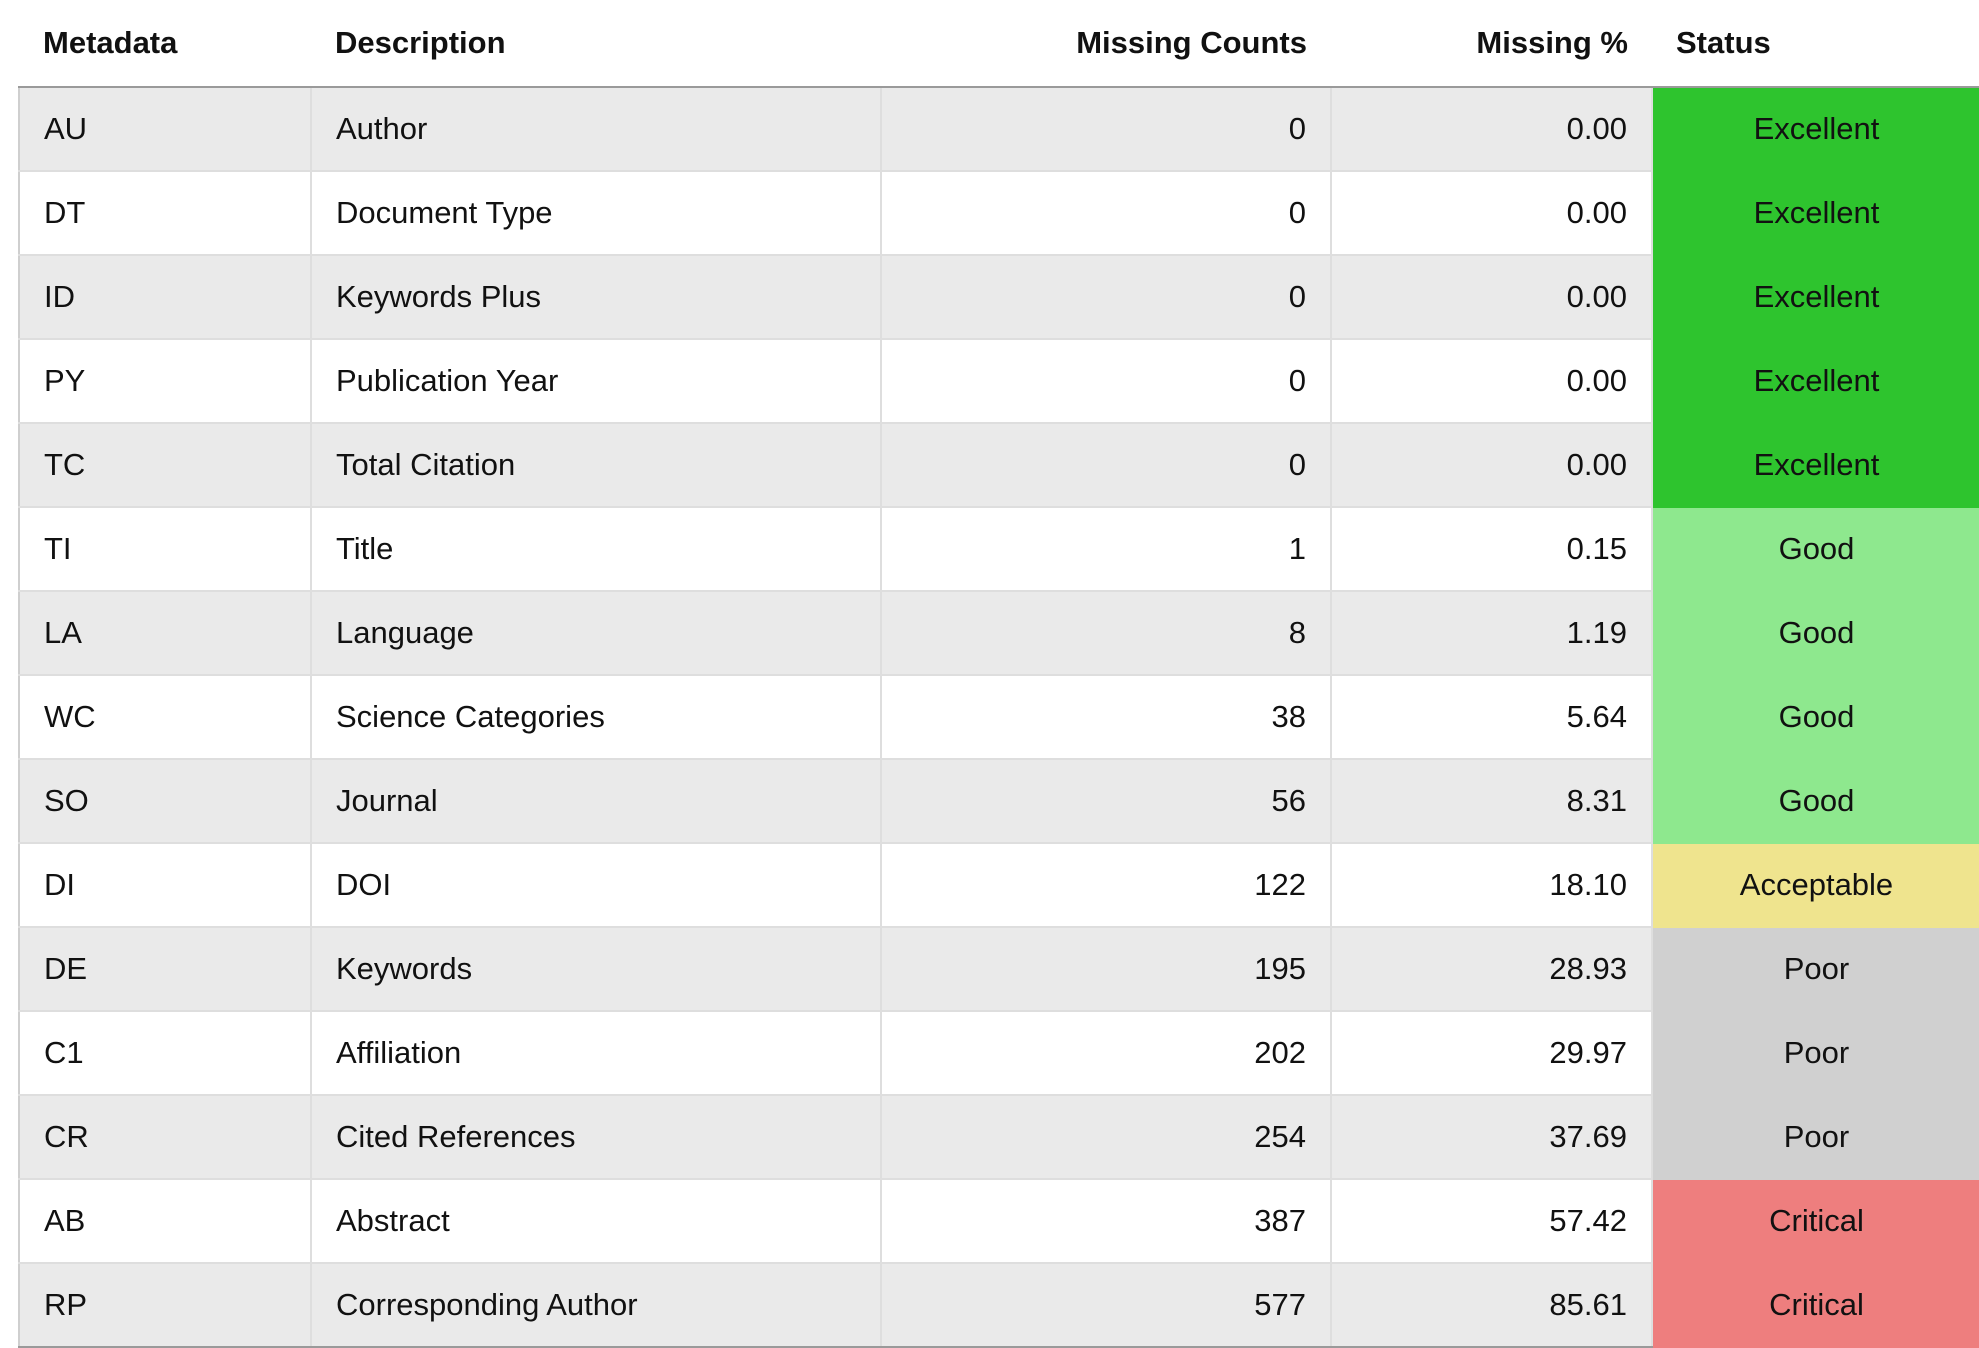 The height and width of the screenshot is (1348, 1979). I want to click on cell-metadata: TC, so click(165, 465).